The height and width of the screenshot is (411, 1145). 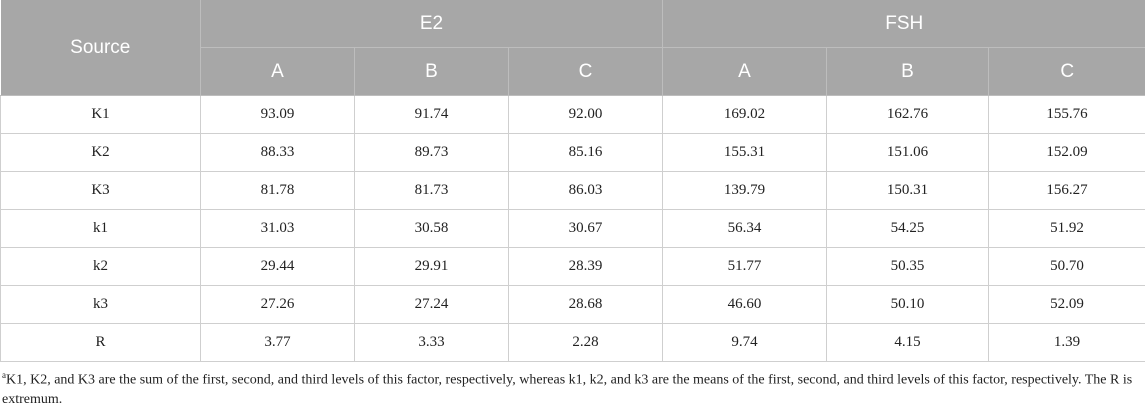 I want to click on table-cell: 50.10, so click(x=908, y=304).